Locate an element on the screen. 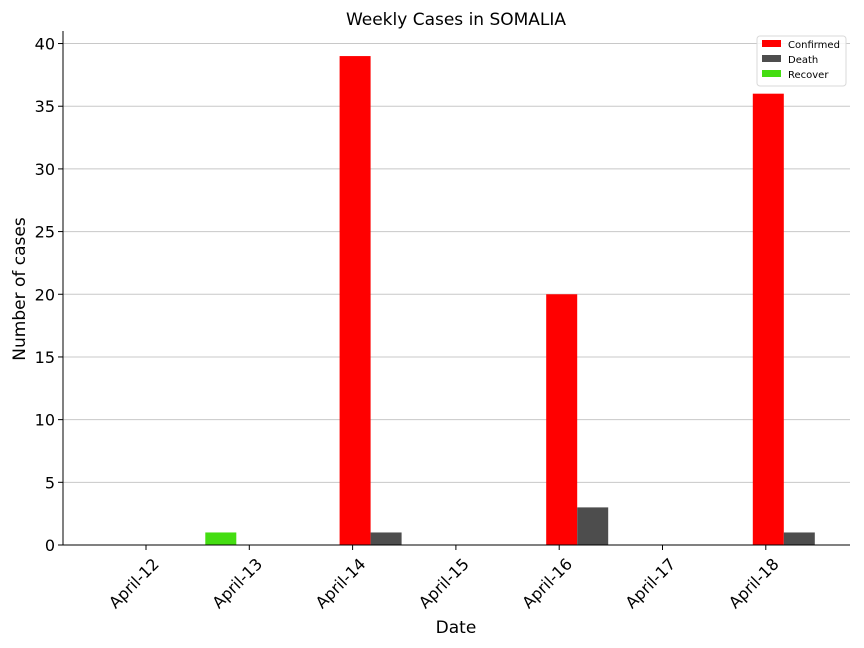  y-tick-label: 35 is located at coordinates (45, 106).